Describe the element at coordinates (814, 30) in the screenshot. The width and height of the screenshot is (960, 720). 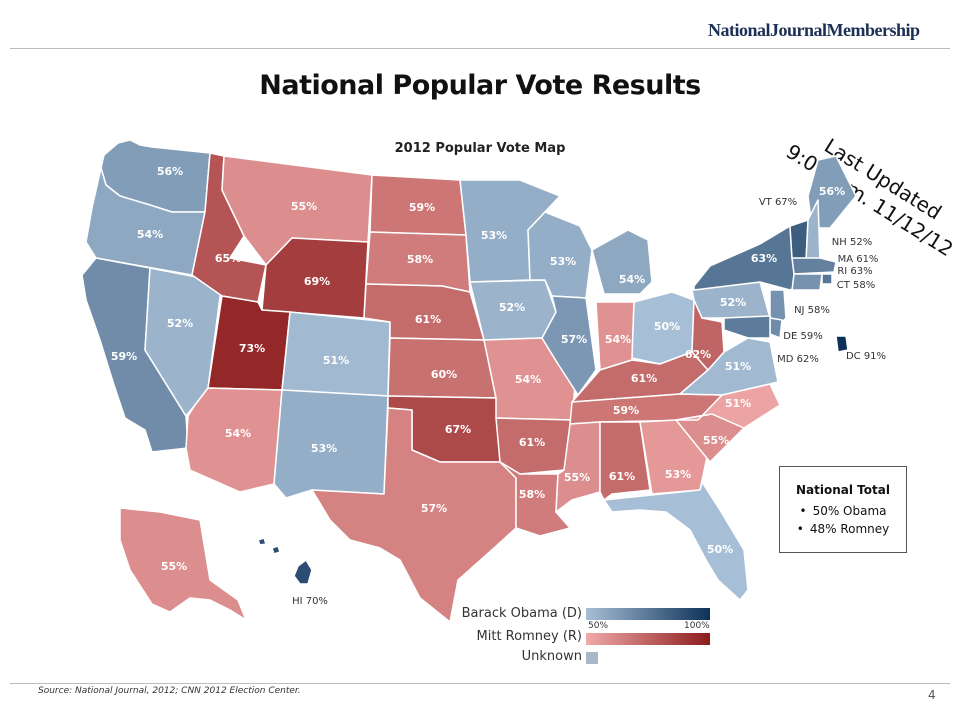
I see `brand-logo: NationalJournalMembership` at that location.